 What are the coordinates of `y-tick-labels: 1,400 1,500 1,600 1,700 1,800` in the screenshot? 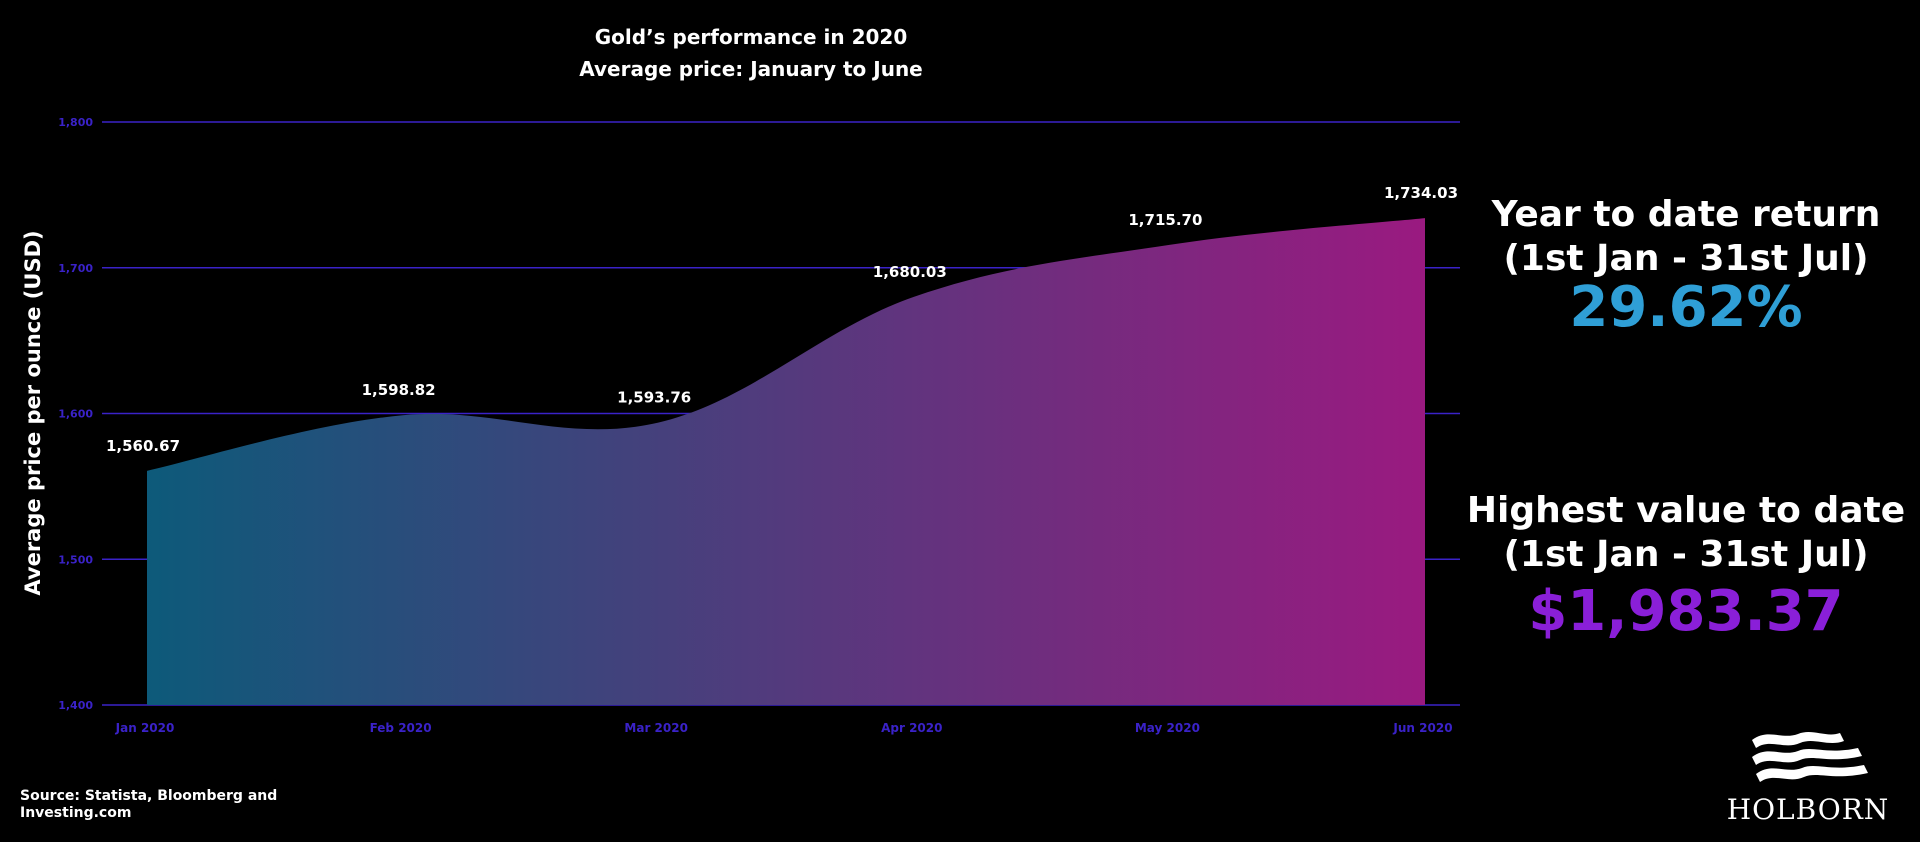 It's located at (75, 414).